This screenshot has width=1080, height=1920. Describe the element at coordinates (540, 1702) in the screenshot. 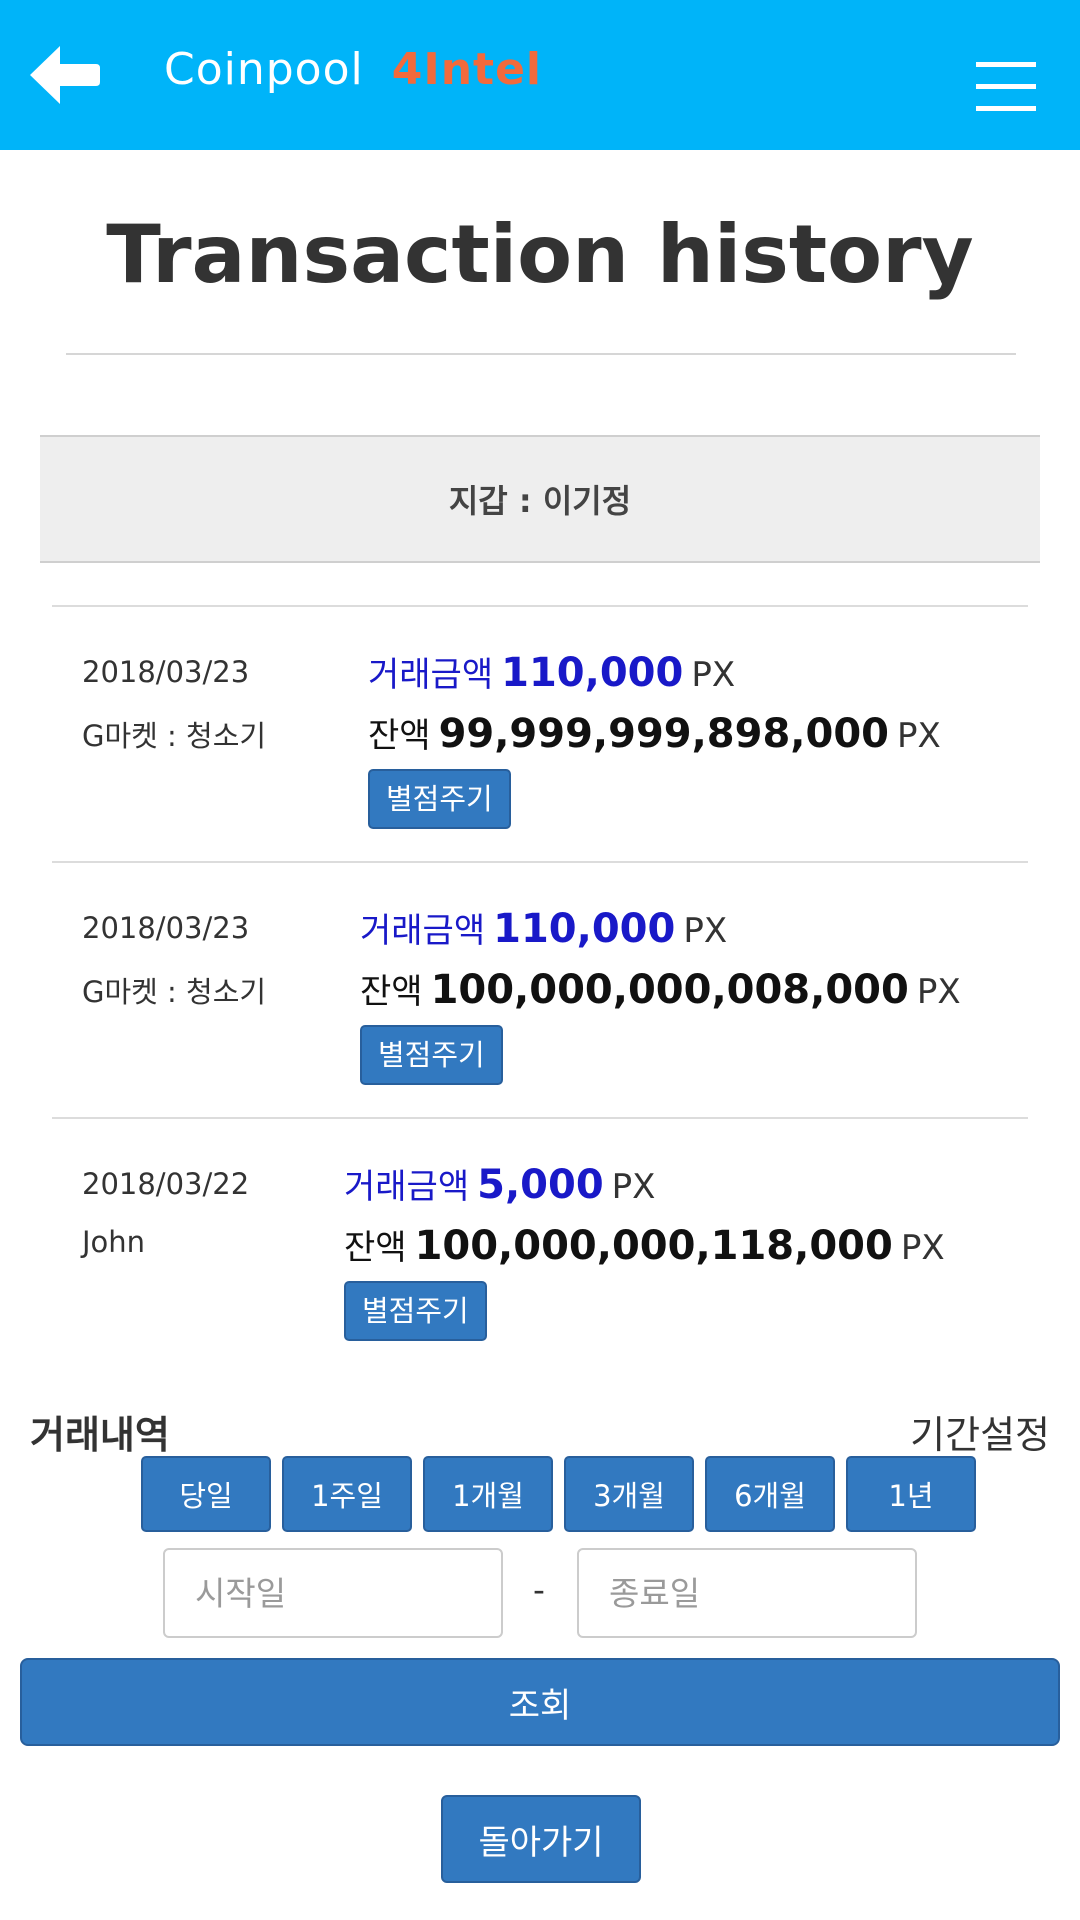

I see `search-button: 조회` at that location.